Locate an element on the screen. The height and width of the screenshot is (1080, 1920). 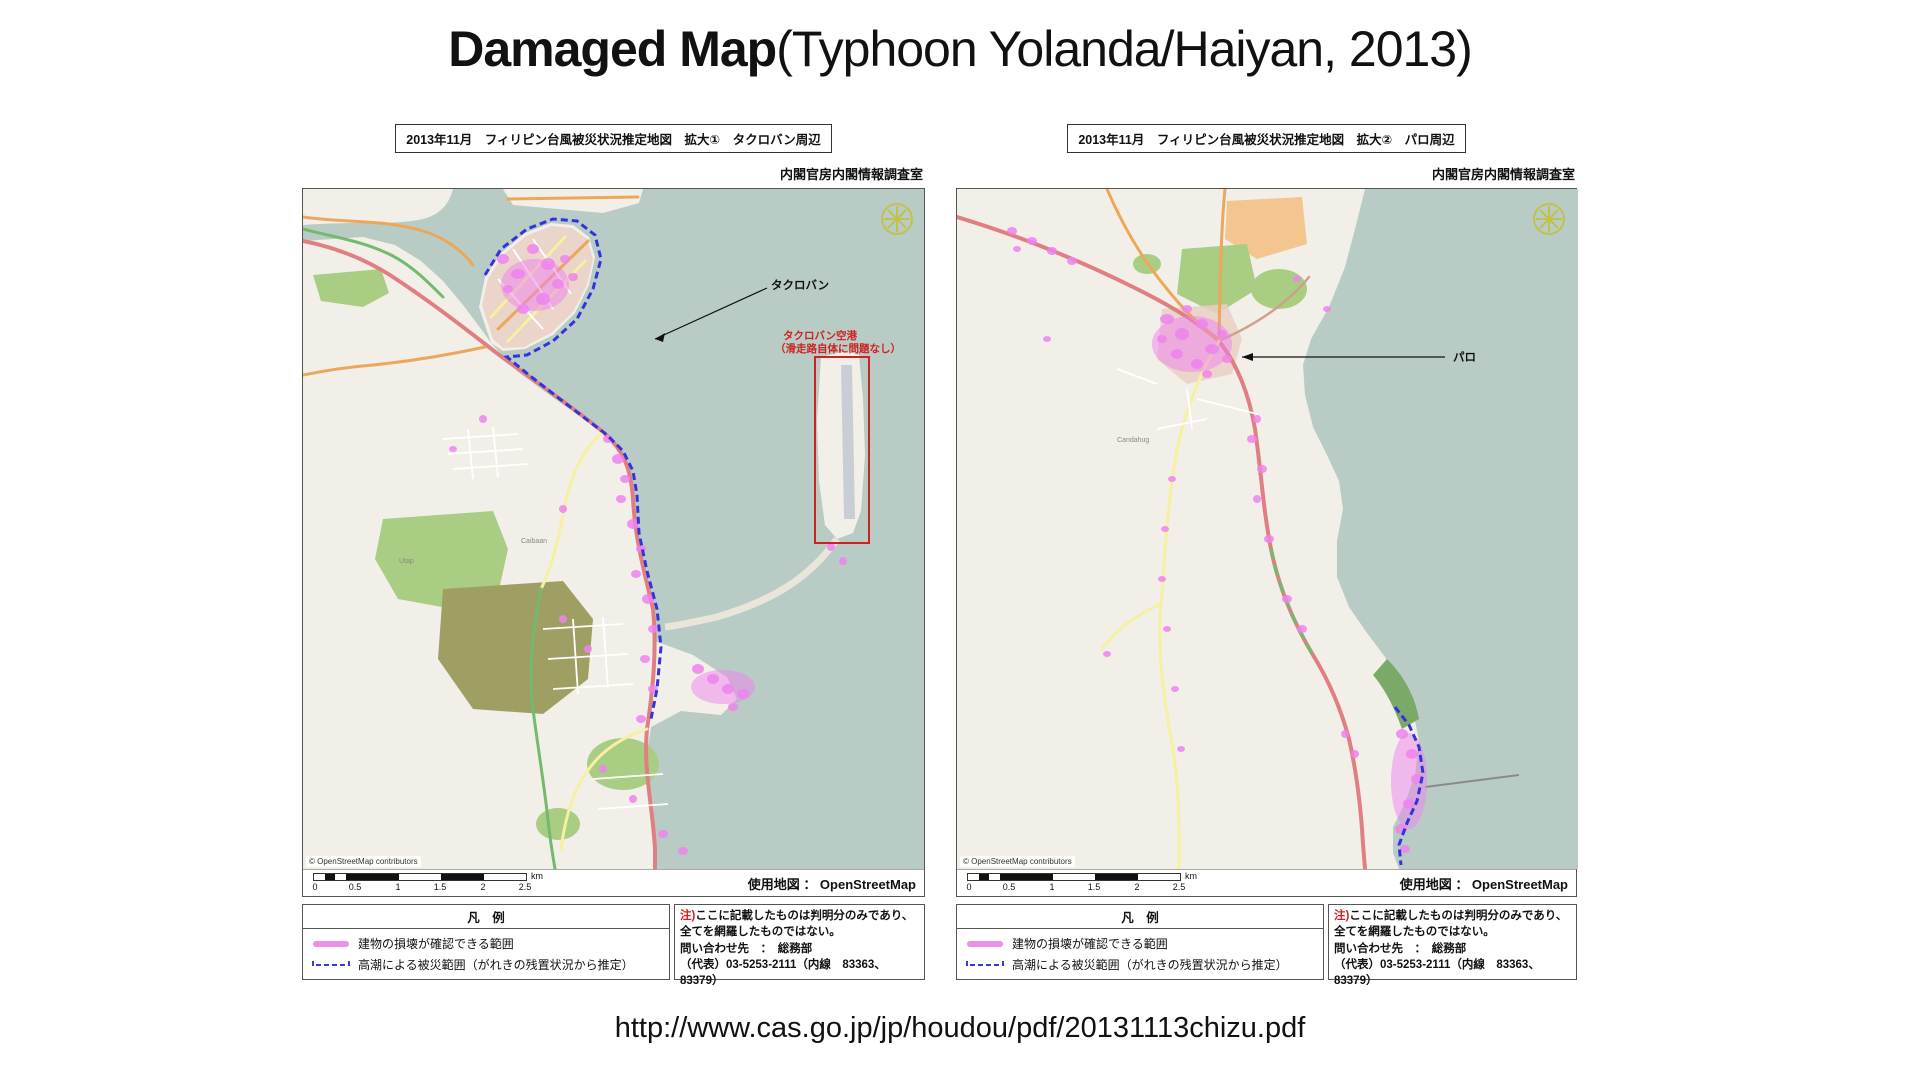
place-label-candahug: Candahug is located at coordinates (1133, 440).